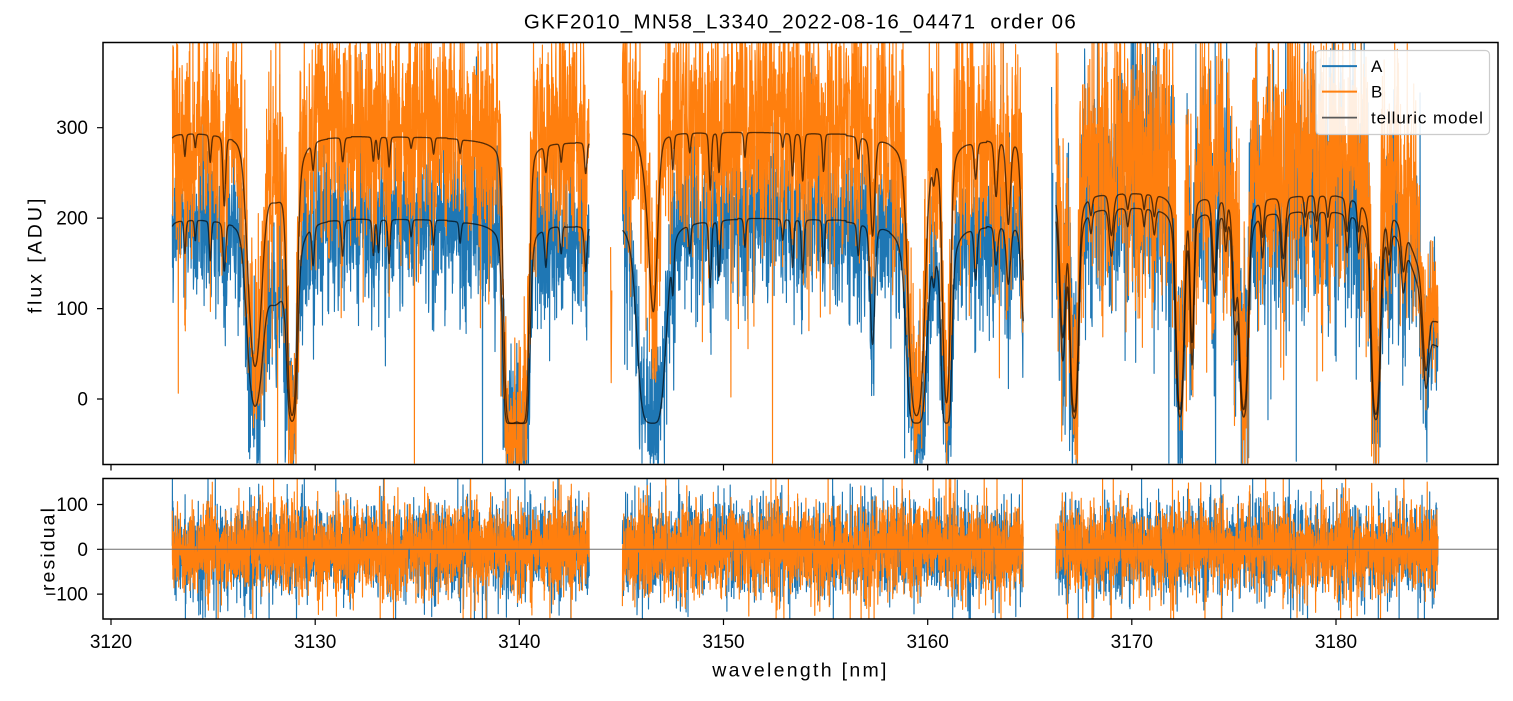 The height and width of the screenshot is (701, 1513). Describe the element at coordinates (519, 642) in the screenshot. I see `svg-text: 3140` at that location.